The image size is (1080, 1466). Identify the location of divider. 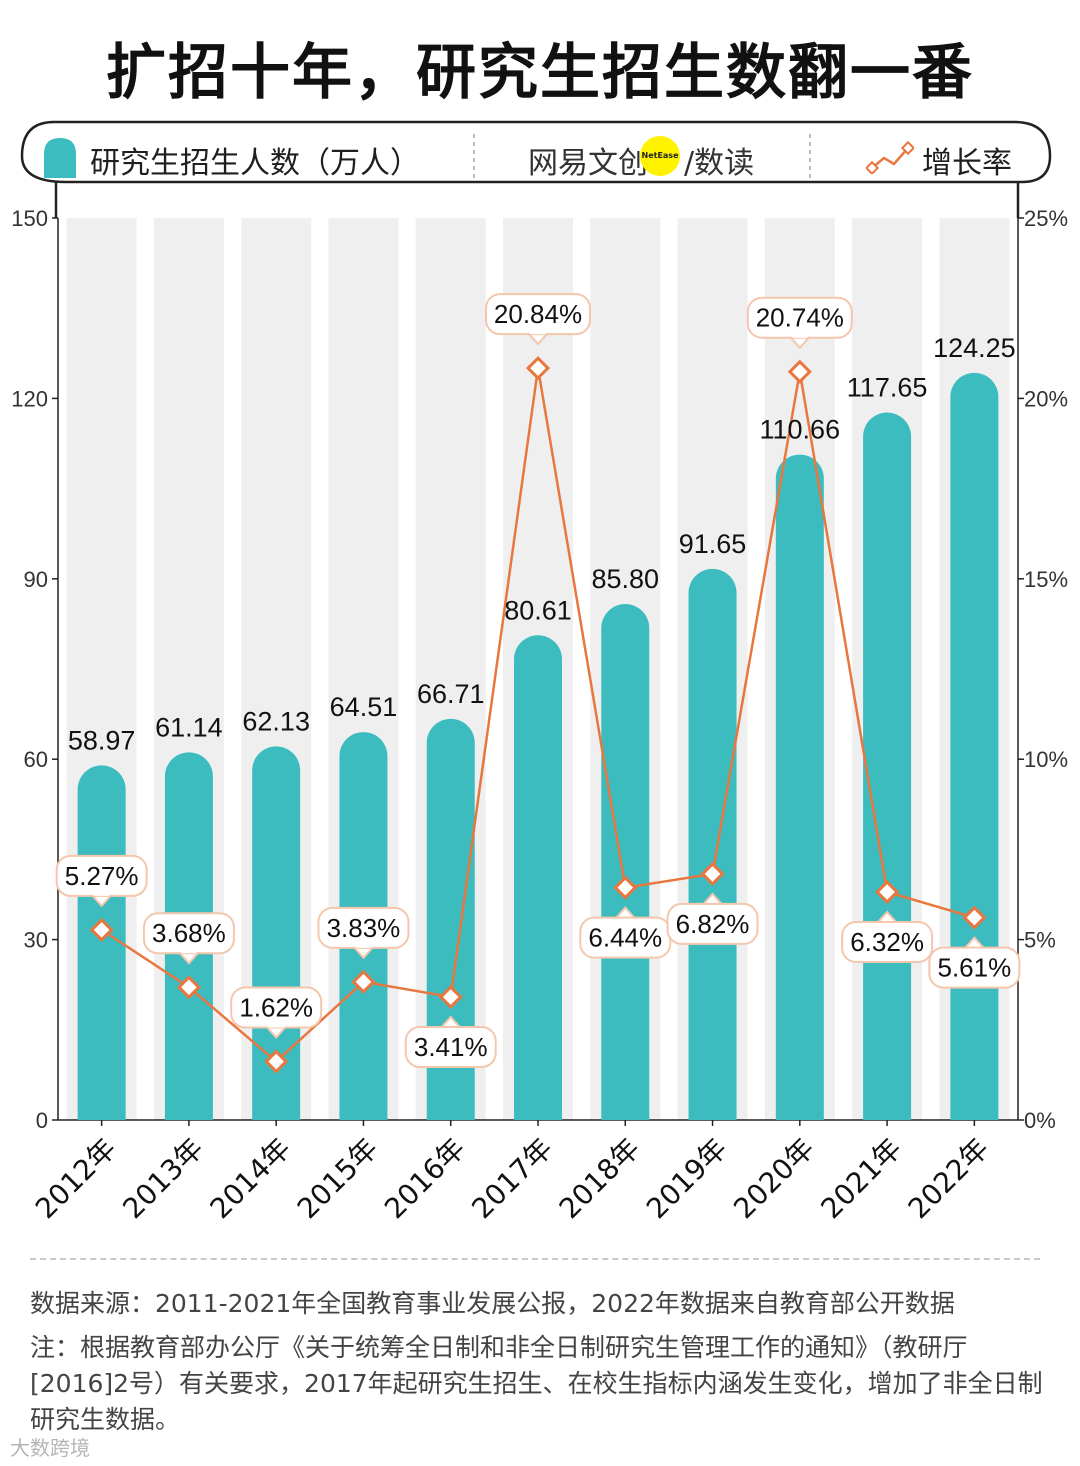
(535, 1259).